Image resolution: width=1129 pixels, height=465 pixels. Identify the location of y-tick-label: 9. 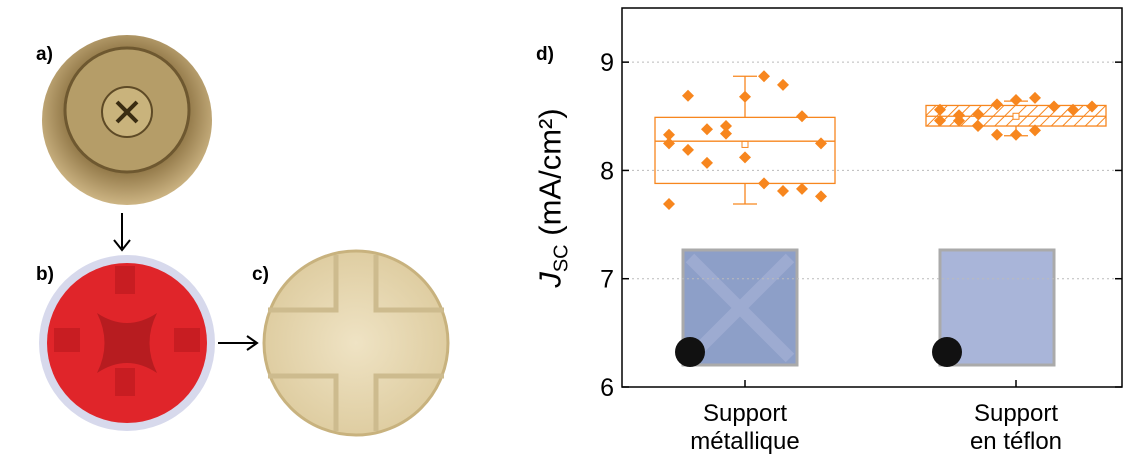
(607, 63).